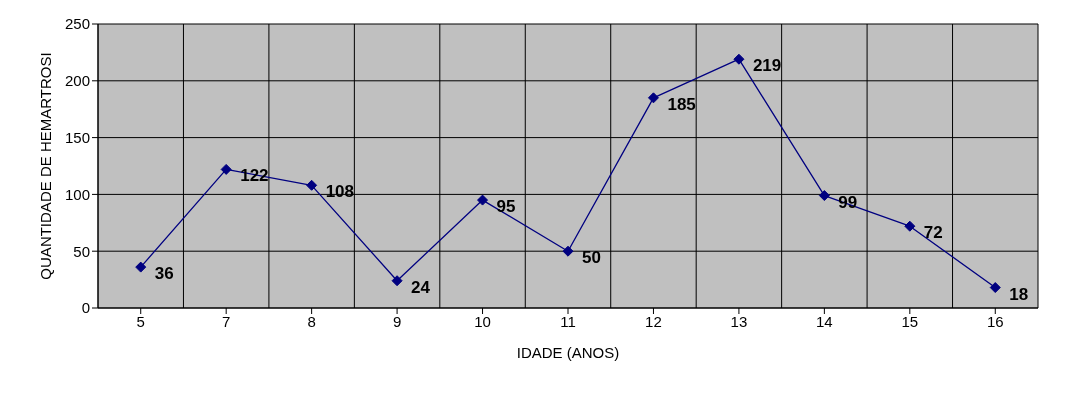 The height and width of the screenshot is (416, 1073). Describe the element at coordinates (81, 251) in the screenshot. I see `y-tick-label: 50` at that location.